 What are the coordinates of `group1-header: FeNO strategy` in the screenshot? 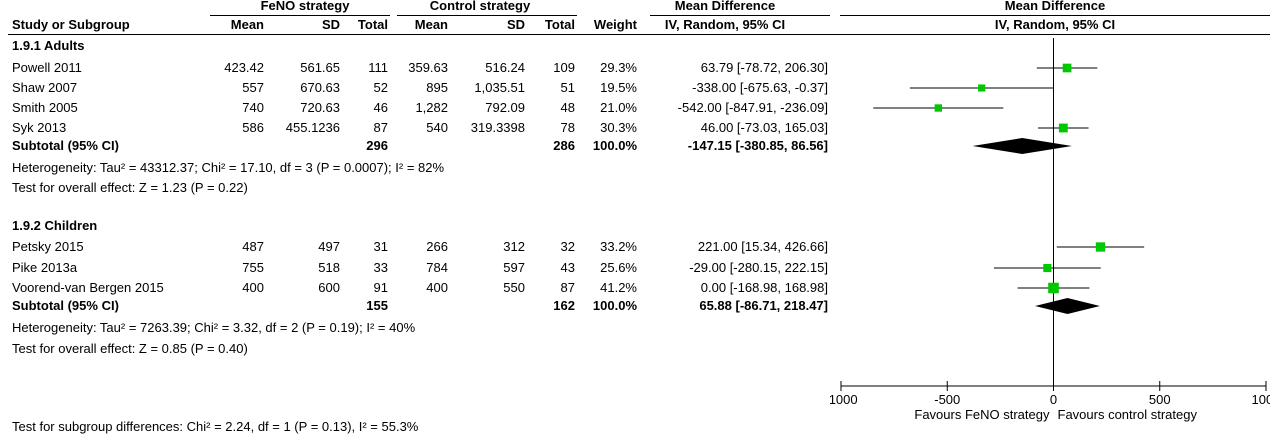 It's located at (305, 6).